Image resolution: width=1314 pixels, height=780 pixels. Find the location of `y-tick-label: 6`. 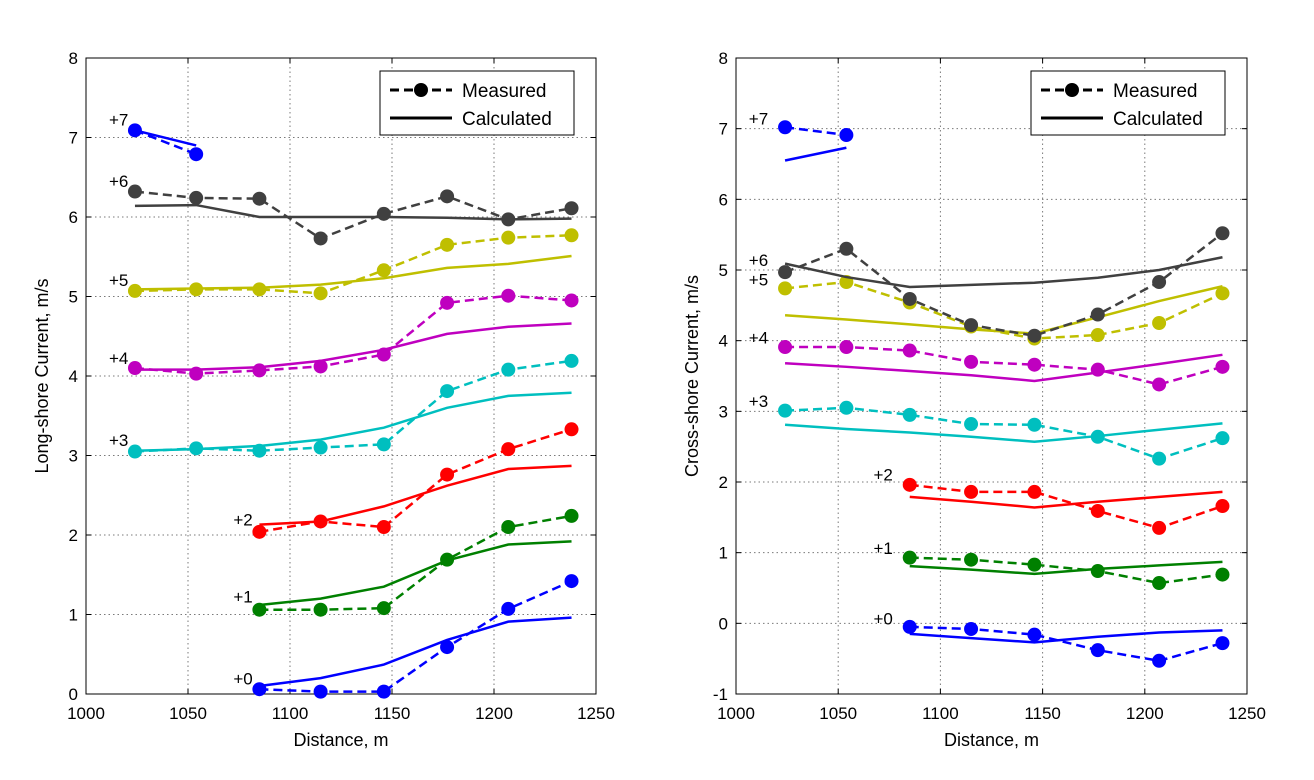

y-tick-label: 6 is located at coordinates (723, 199).